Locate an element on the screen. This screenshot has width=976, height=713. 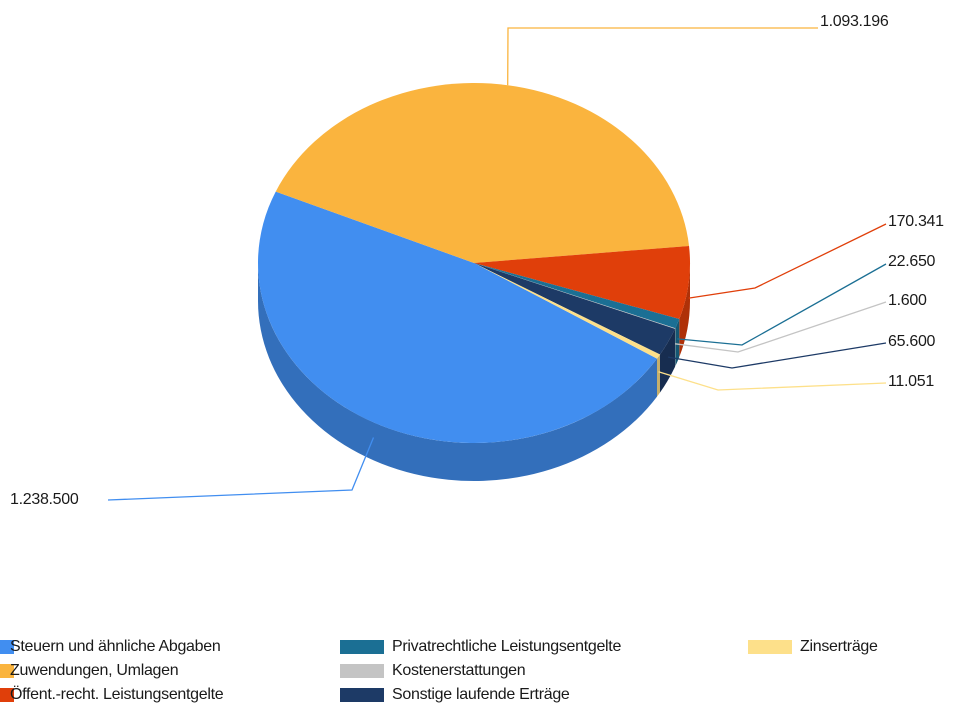
legend-label: Kostenerstattungen is located at coordinates (458, 670).